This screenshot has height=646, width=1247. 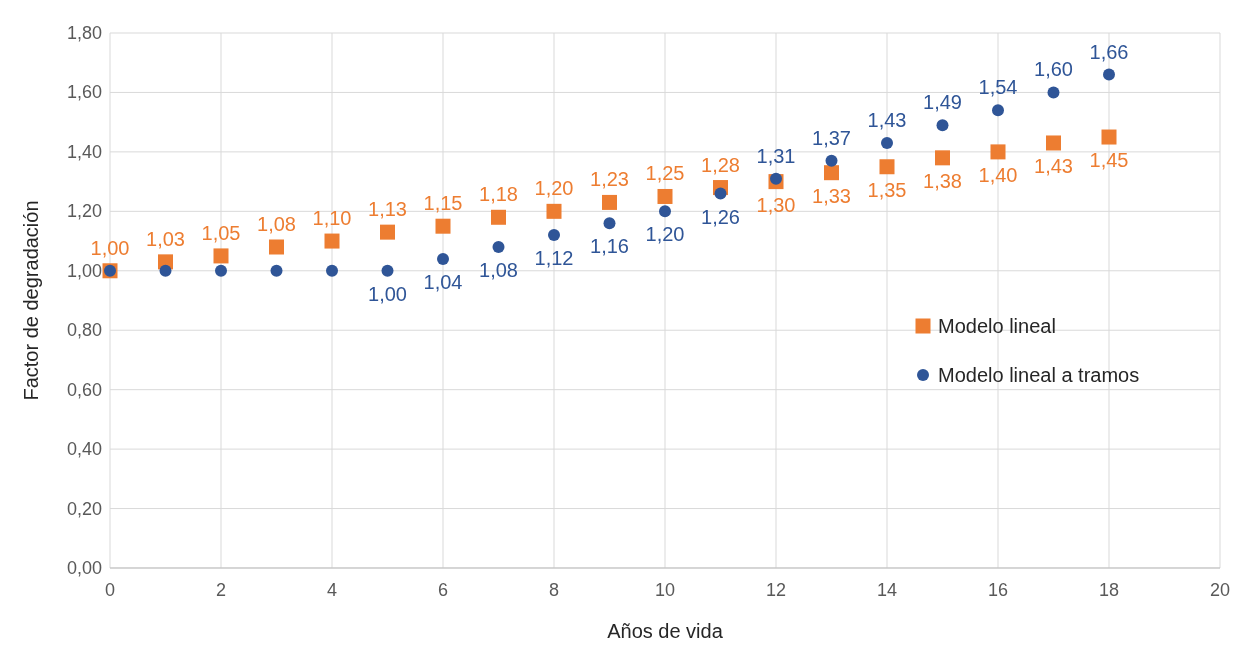 I want to click on y-tick-label: 0,80, so click(x=84, y=330).